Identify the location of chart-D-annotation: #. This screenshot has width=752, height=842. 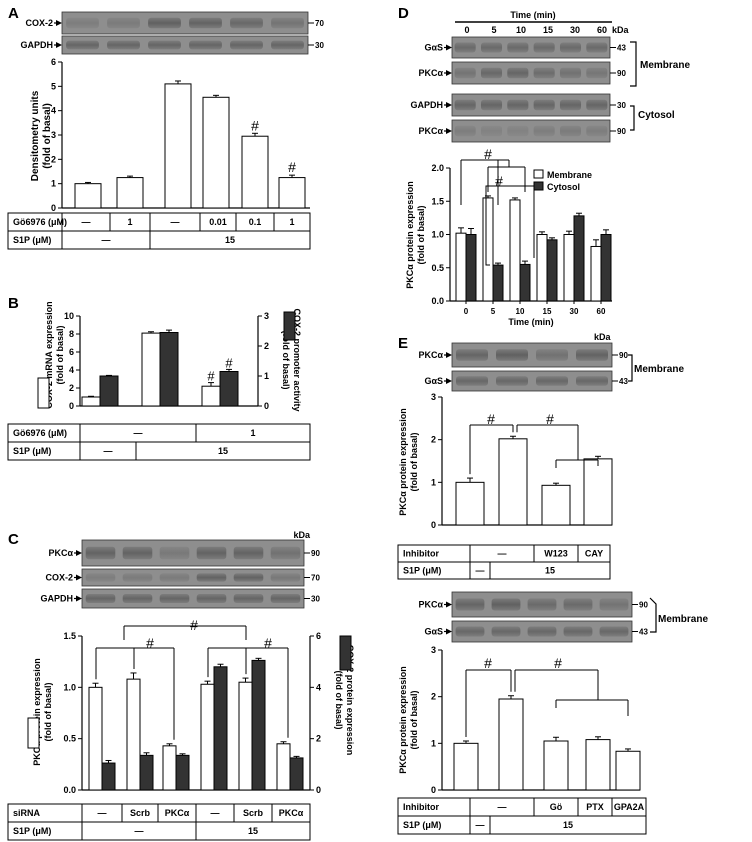
(488, 154).